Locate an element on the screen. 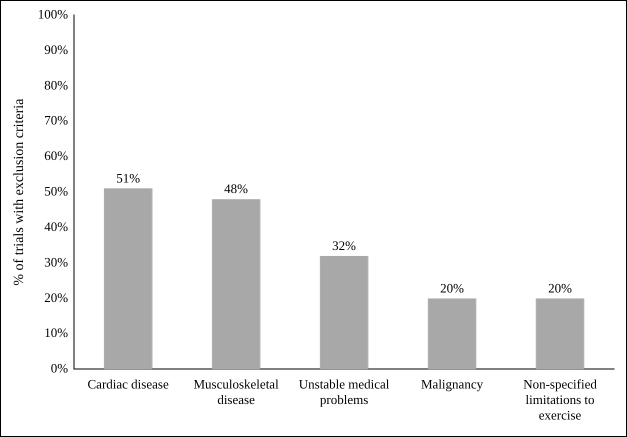 The height and width of the screenshot is (437, 627). data-label: 48% is located at coordinates (236, 188).